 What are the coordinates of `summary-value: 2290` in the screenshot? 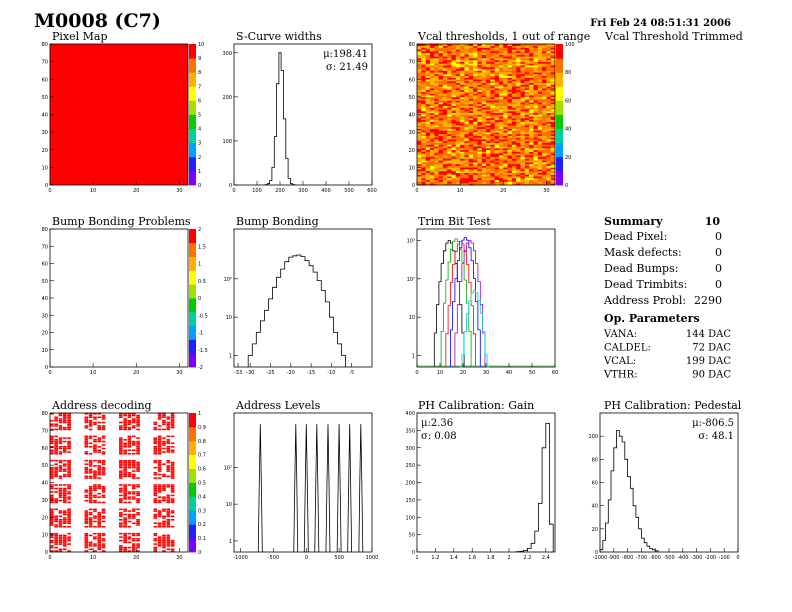 It's located at (708, 300).